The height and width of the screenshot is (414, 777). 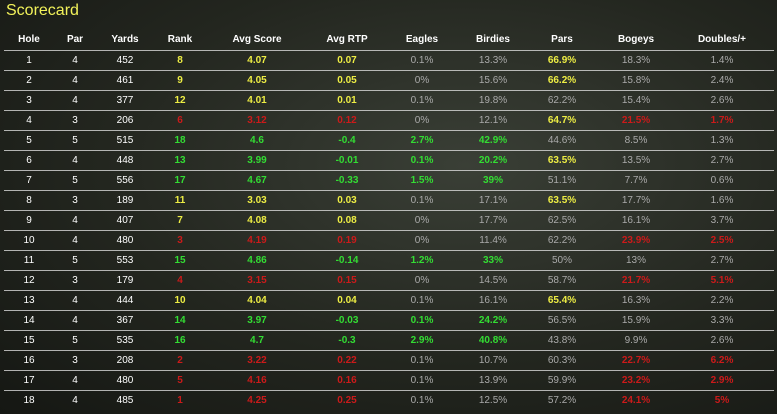 I want to click on table-cell: 6, so click(x=29, y=160).